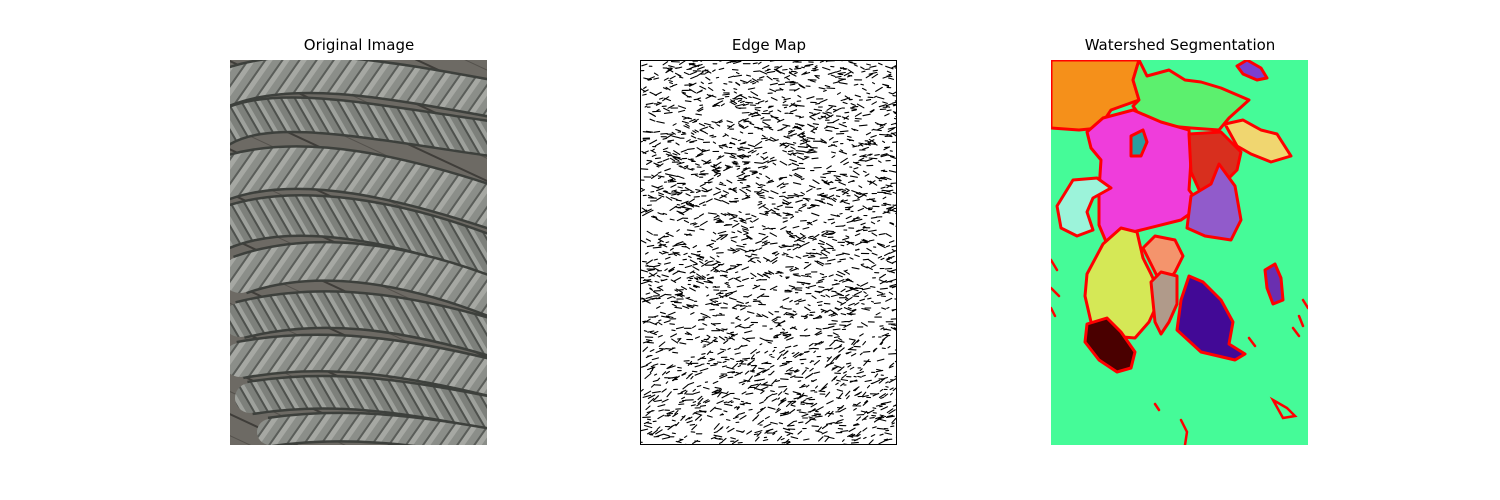 This screenshot has height=500, width=1500. Describe the element at coordinates (1252, 71) in the screenshot. I see `segment-top-right-spot` at that location.